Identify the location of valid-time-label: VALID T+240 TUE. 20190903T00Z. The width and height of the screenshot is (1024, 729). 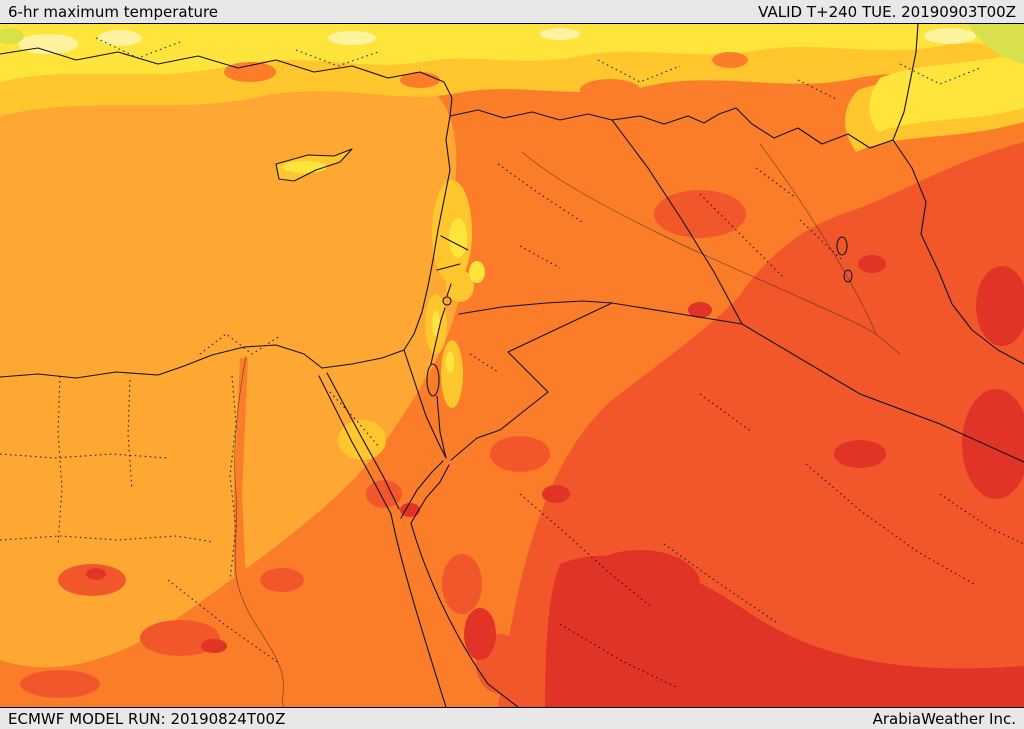
(887, 11).